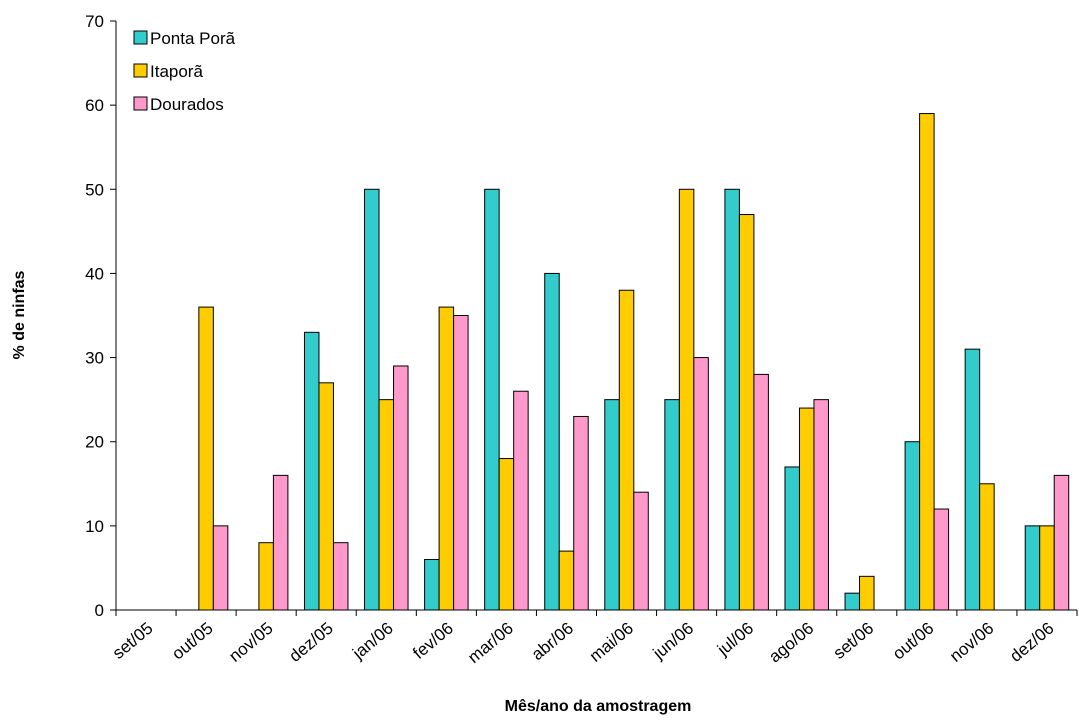 The width and height of the screenshot is (1079, 724). I want to click on x-tick-label: ago/06, so click(791, 643).